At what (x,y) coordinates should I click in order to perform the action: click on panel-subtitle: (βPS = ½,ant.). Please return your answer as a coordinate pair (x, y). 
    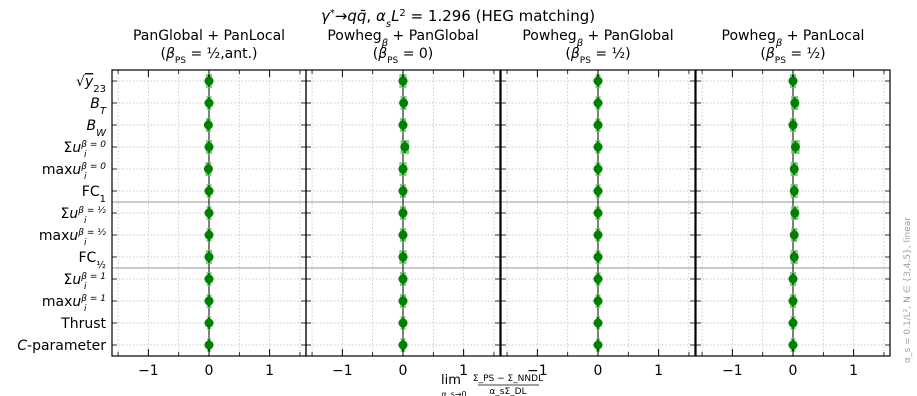
    Looking at the image, I should click on (208, 56).